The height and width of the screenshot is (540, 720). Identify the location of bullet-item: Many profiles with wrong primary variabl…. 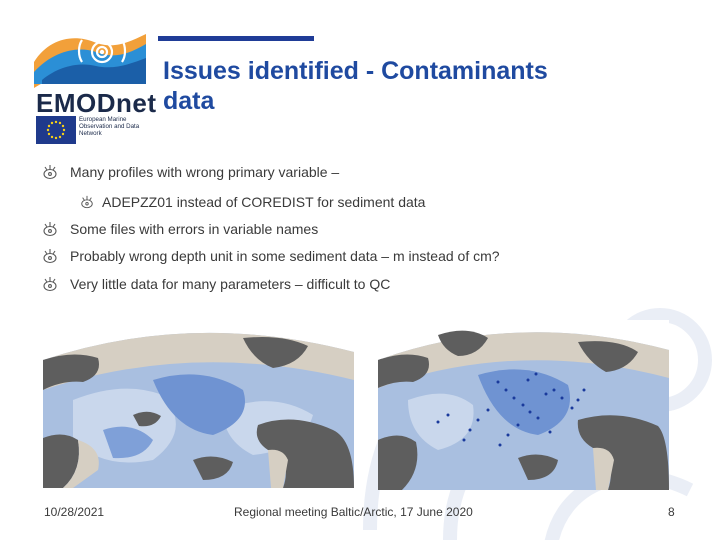
(189, 172).